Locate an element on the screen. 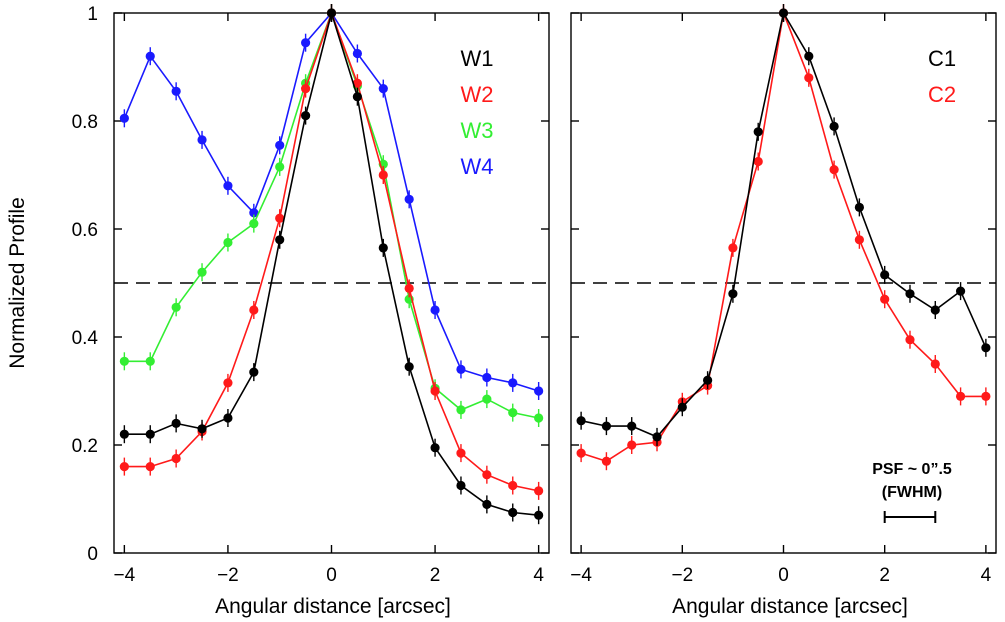 The image size is (1005, 622). x-tick-label: 0 is located at coordinates (331, 575).